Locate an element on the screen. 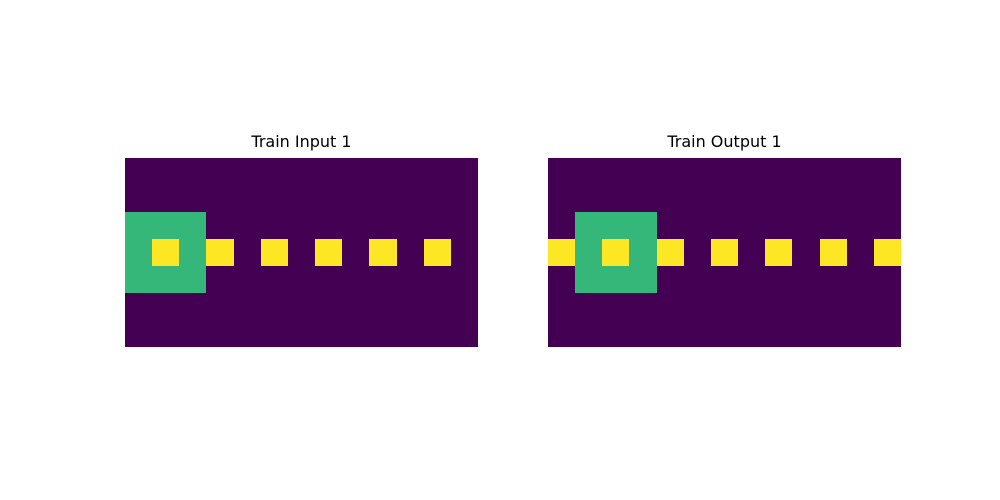  panel-title-output: Train Output 1 is located at coordinates (724, 141).